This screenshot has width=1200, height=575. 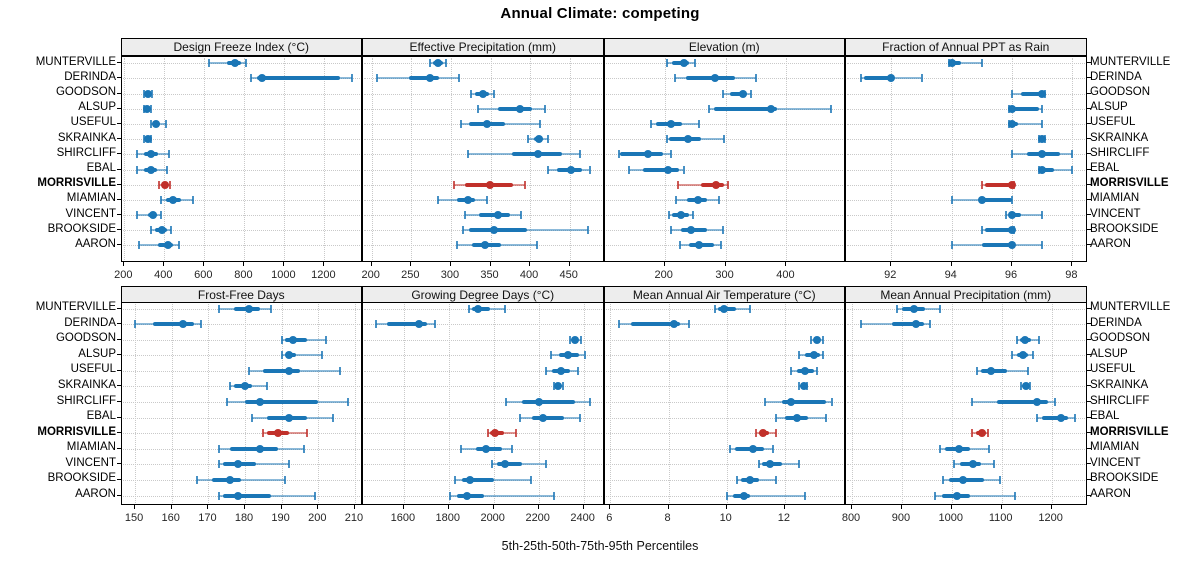 What do you see at coordinates (81, 228) in the screenshot?
I see `row-label-left-brookside: BROOKSIDE` at bounding box center [81, 228].